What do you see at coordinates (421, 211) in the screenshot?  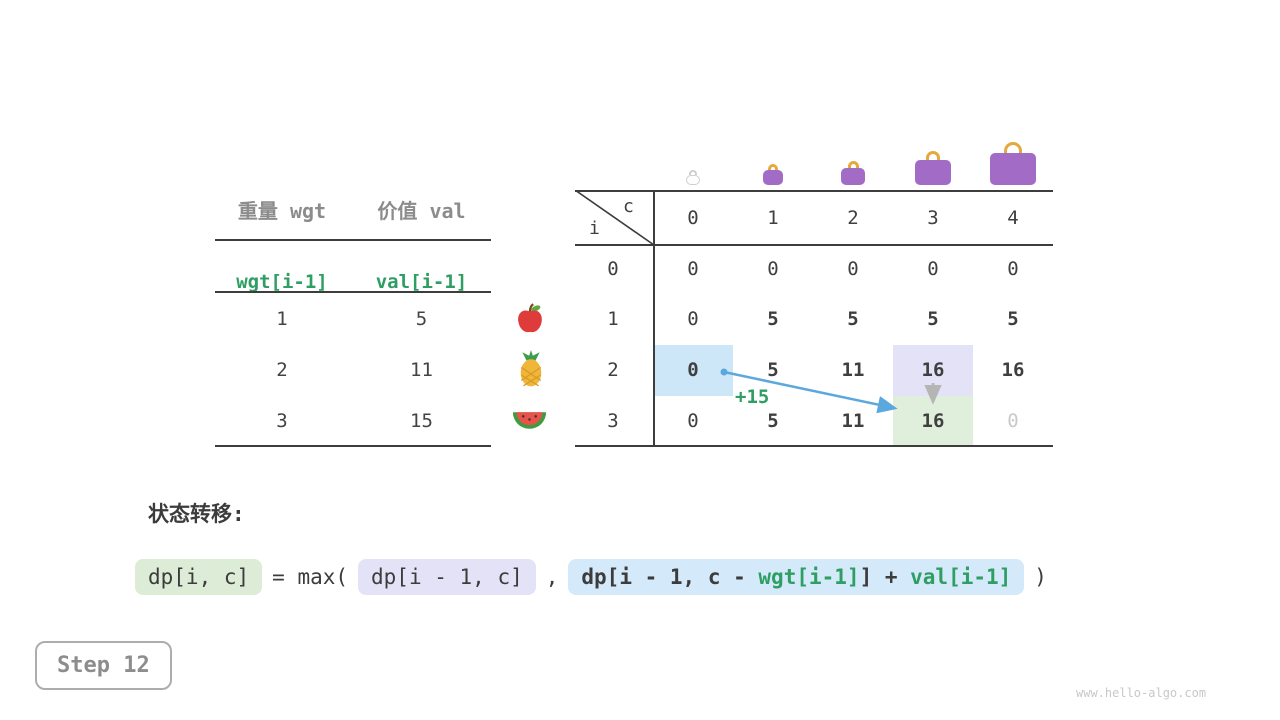 I see `value-column-header: 价值 val` at bounding box center [421, 211].